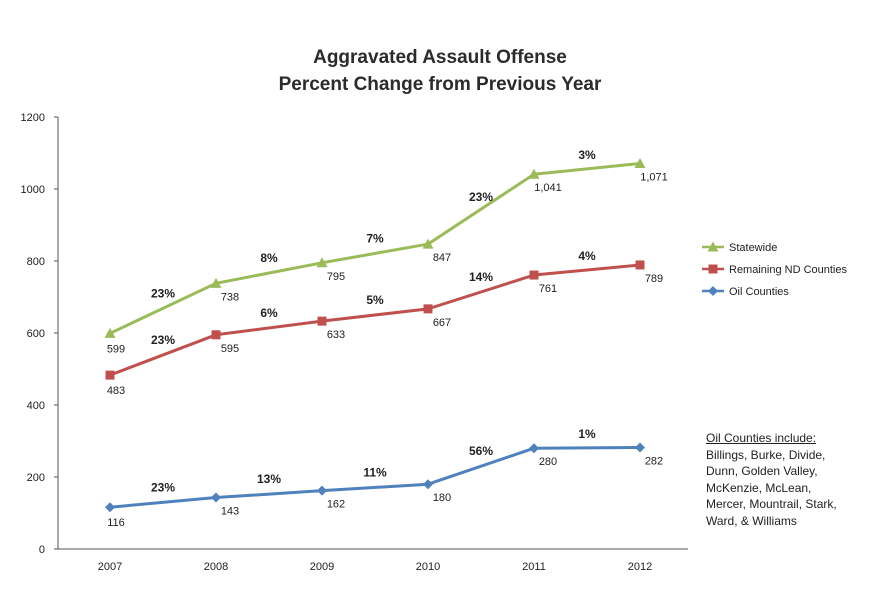 Image resolution: width=884 pixels, height=594 pixels. What do you see at coordinates (336, 335) in the screenshot?
I see `data-value-label: 633` at bounding box center [336, 335].